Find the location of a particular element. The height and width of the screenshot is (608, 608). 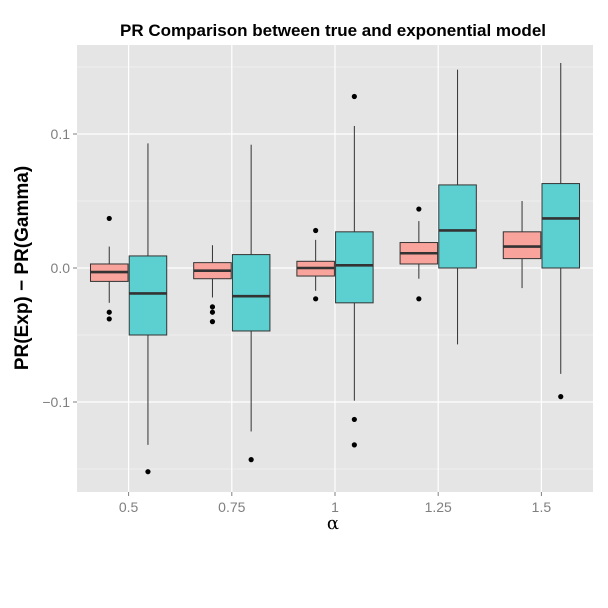

y-tick-label: 0.1 is located at coordinates (61, 134).